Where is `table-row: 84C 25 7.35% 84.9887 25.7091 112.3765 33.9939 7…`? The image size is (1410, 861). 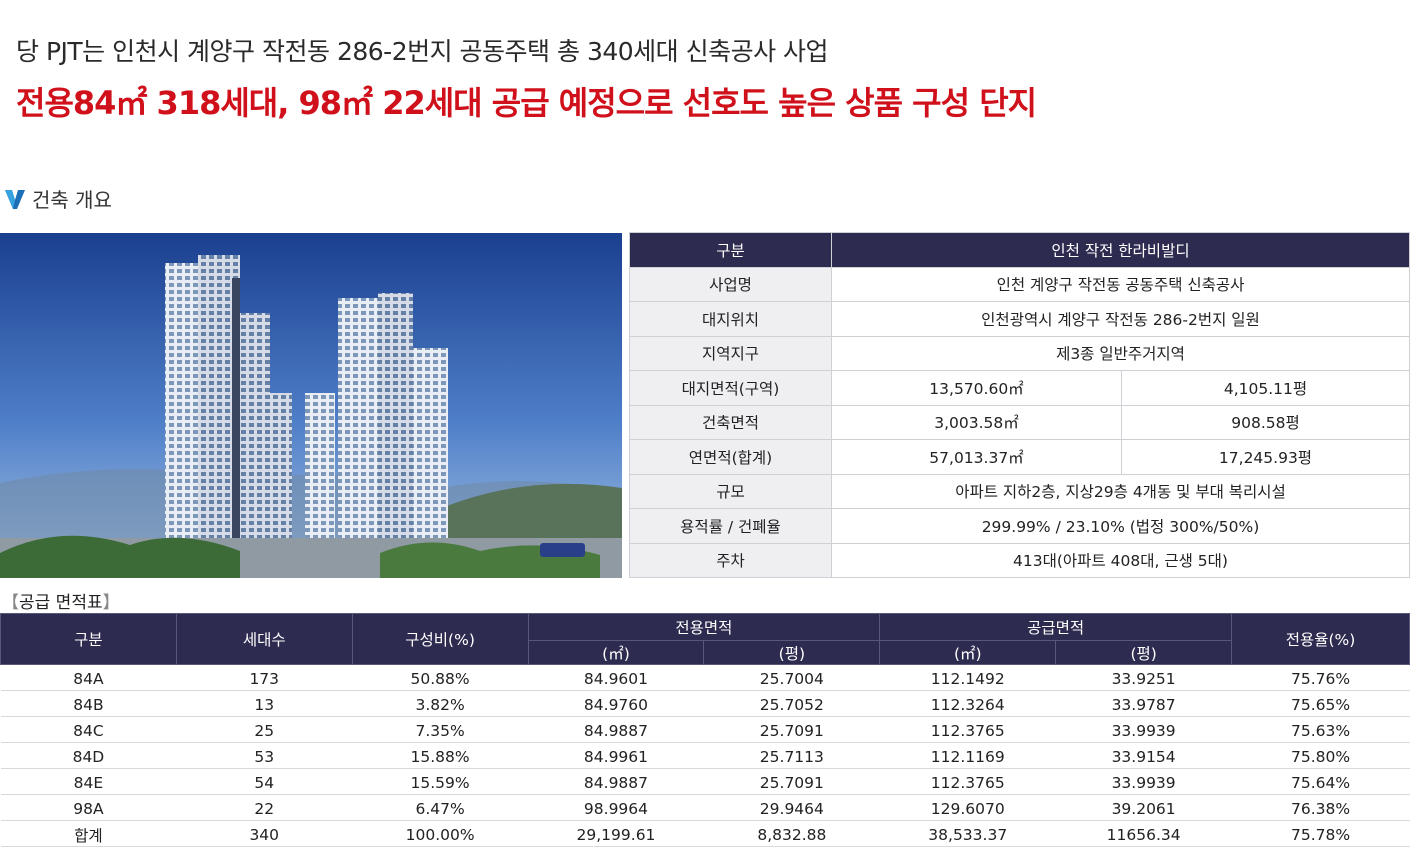 table-row: 84C 25 7.35% 84.9887 25.7091 112.3765 33.9939 7… is located at coordinates (705, 729).